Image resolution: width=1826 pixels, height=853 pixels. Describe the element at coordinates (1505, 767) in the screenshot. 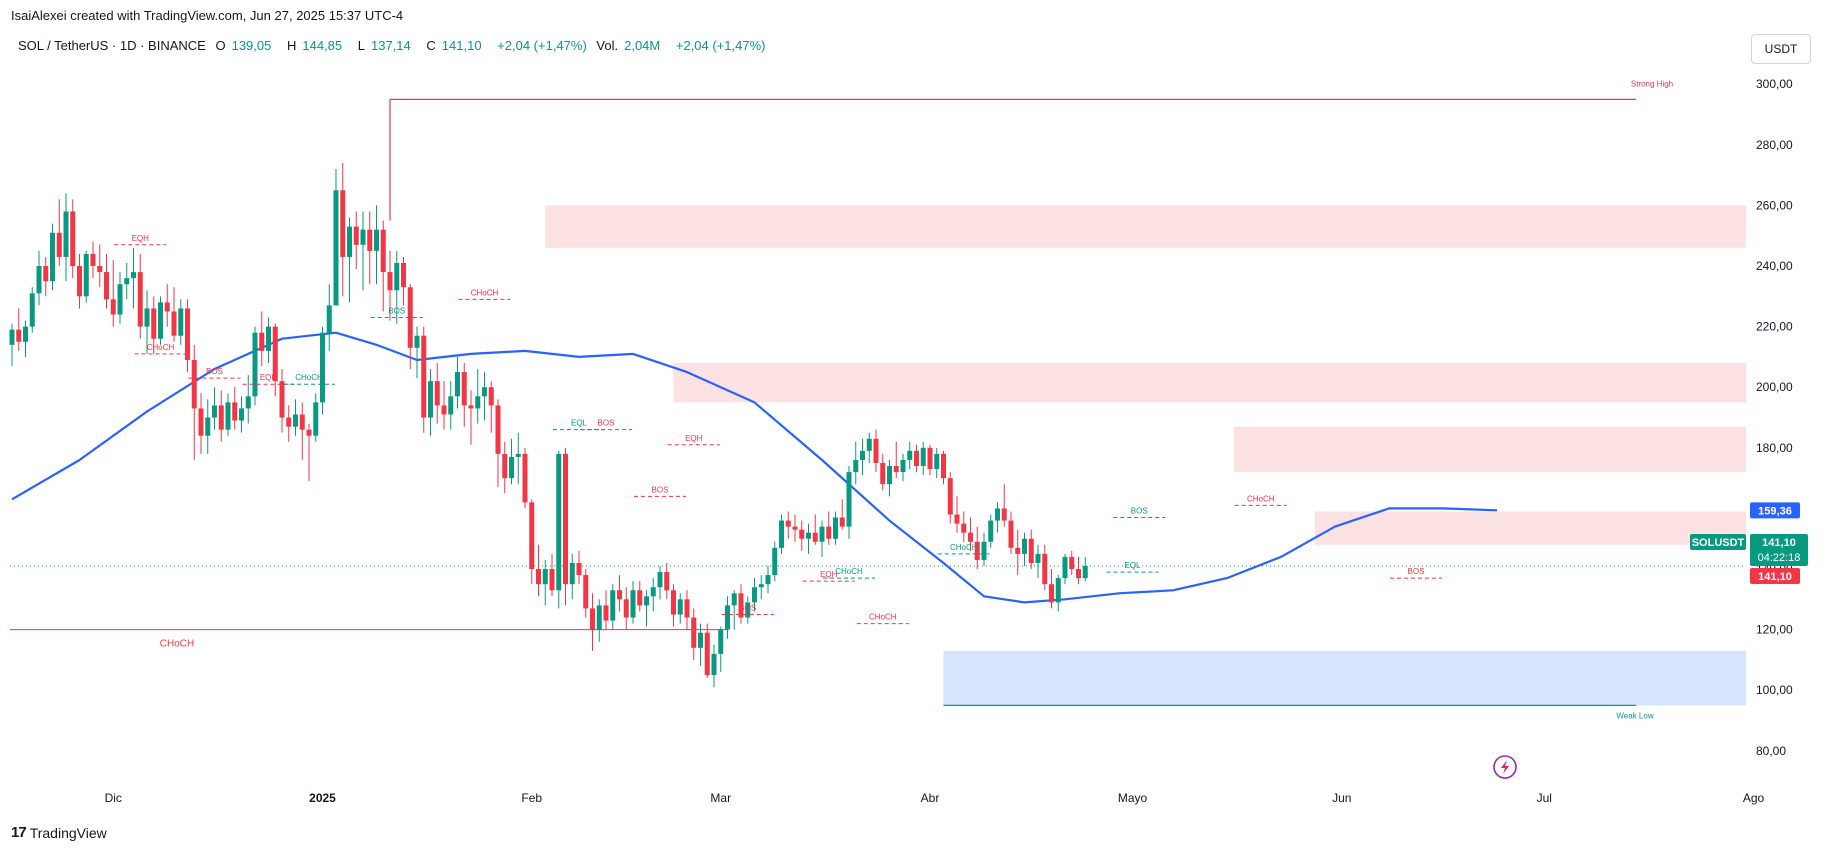

I see `lightning-icon` at that location.